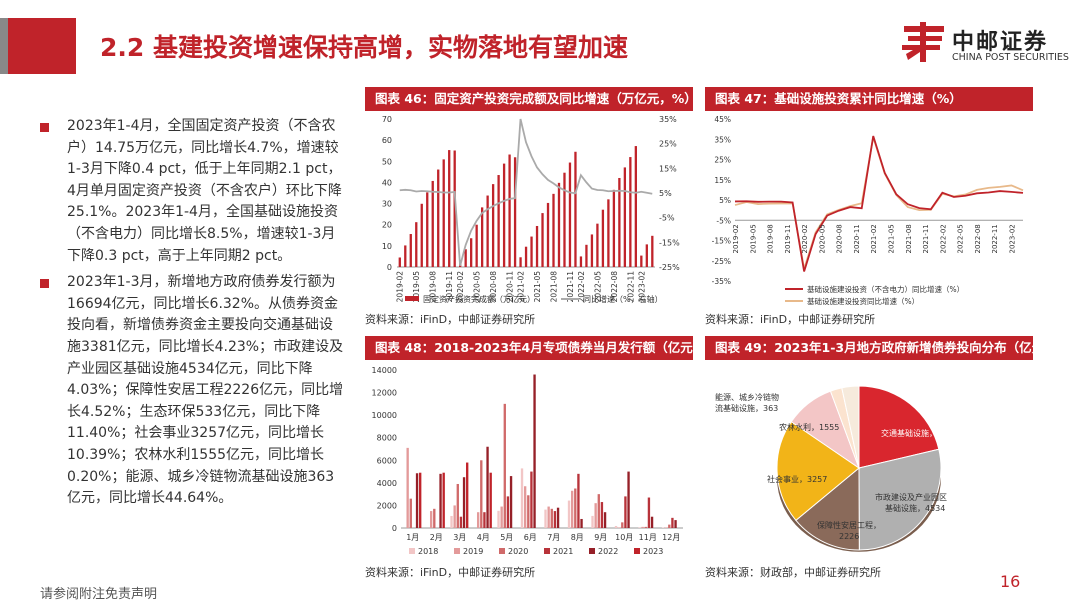  Describe the element at coordinates (553, 287) in the screenshot. I see `x-tick-label: 2021-08` at that location.